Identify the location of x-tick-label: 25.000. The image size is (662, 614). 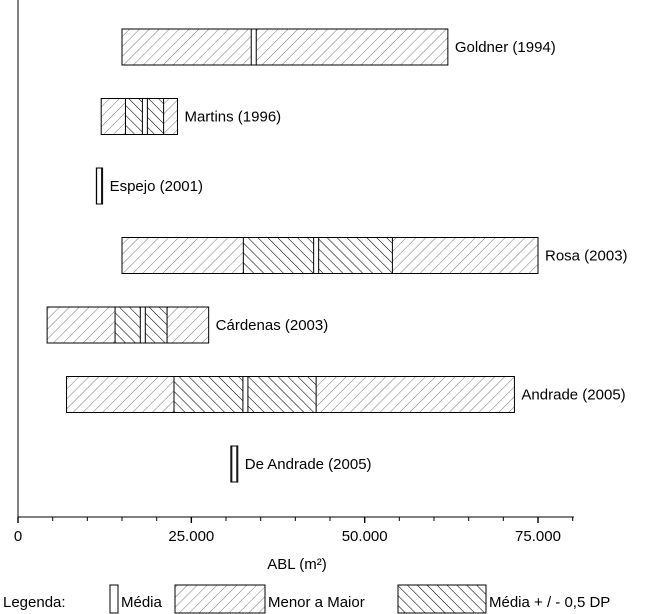
(191, 536).